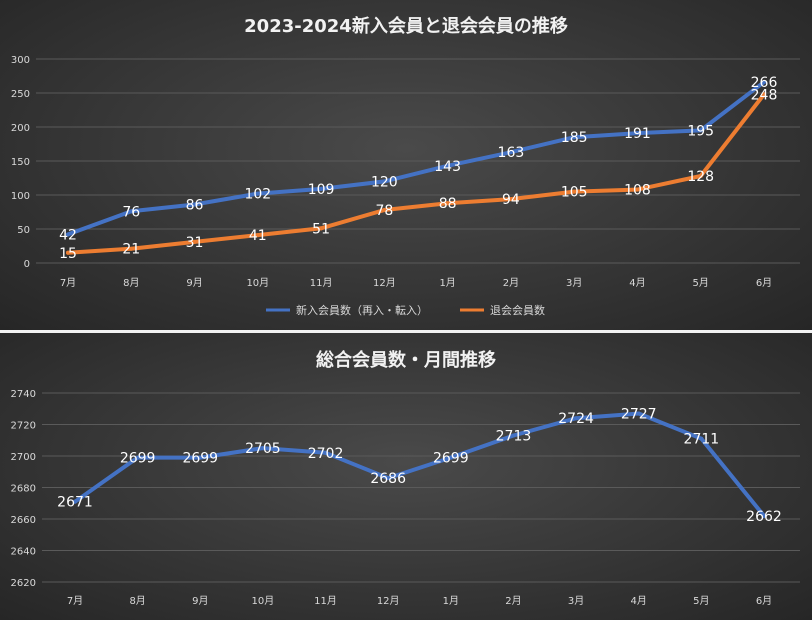 The height and width of the screenshot is (620, 812). Describe the element at coordinates (23, 457) in the screenshot. I see `y-tick-label: 2700` at that location.